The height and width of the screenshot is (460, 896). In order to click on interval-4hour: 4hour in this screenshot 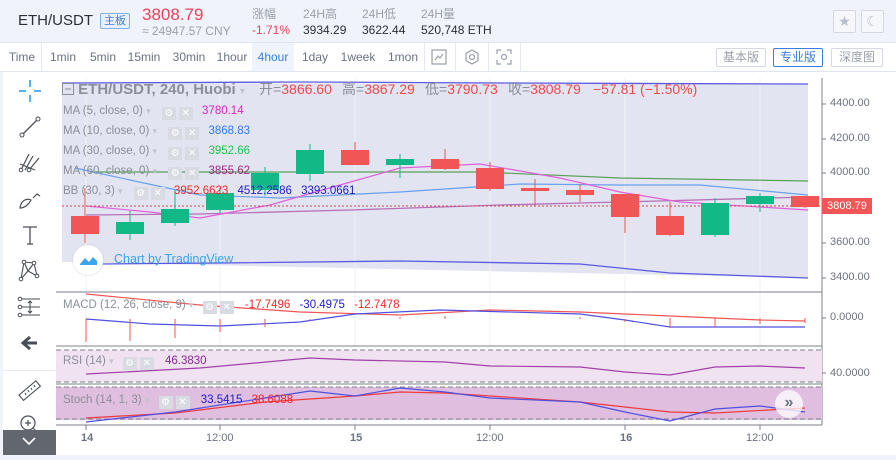, I will do `click(273, 57)`.